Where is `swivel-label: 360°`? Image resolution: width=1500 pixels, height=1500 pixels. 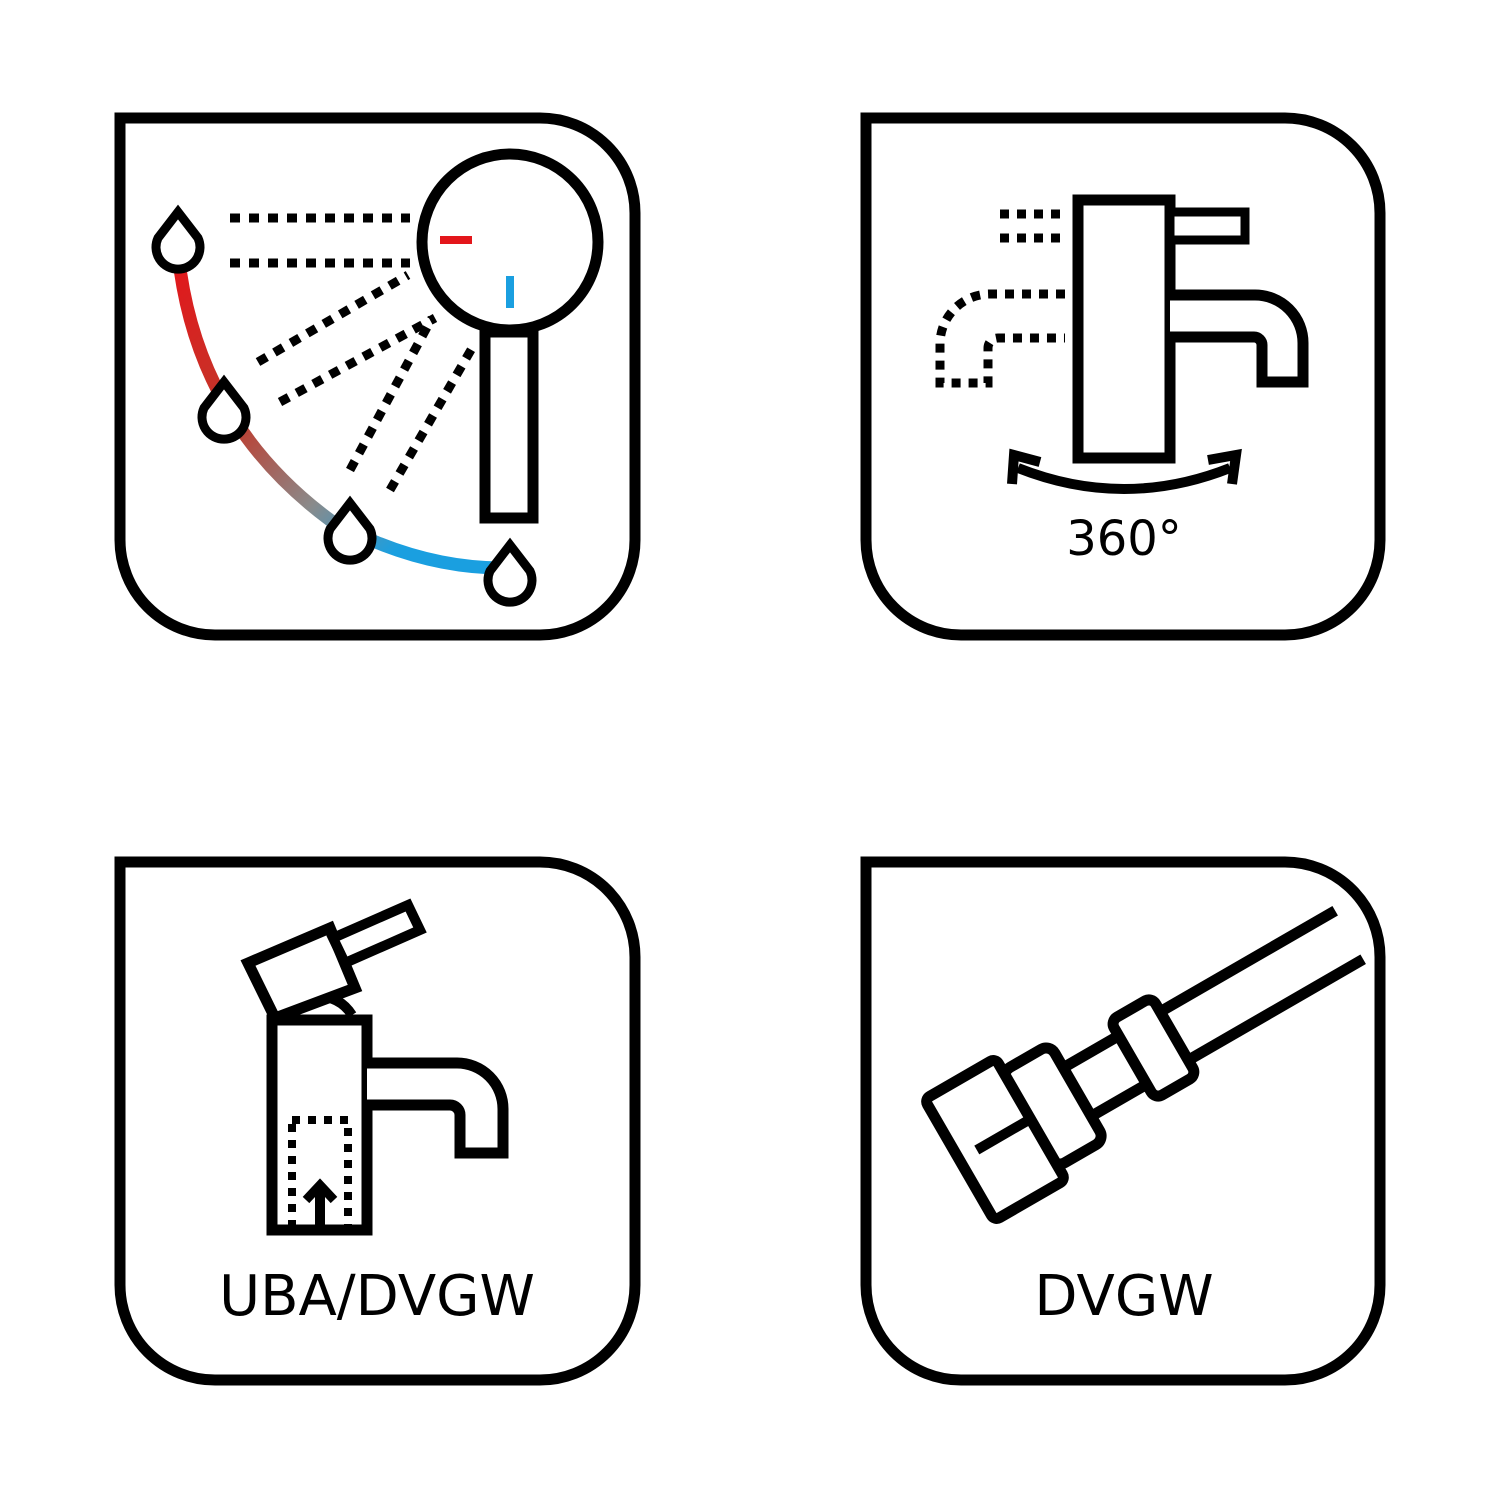 swivel-label: 360° is located at coordinates (1124, 539).